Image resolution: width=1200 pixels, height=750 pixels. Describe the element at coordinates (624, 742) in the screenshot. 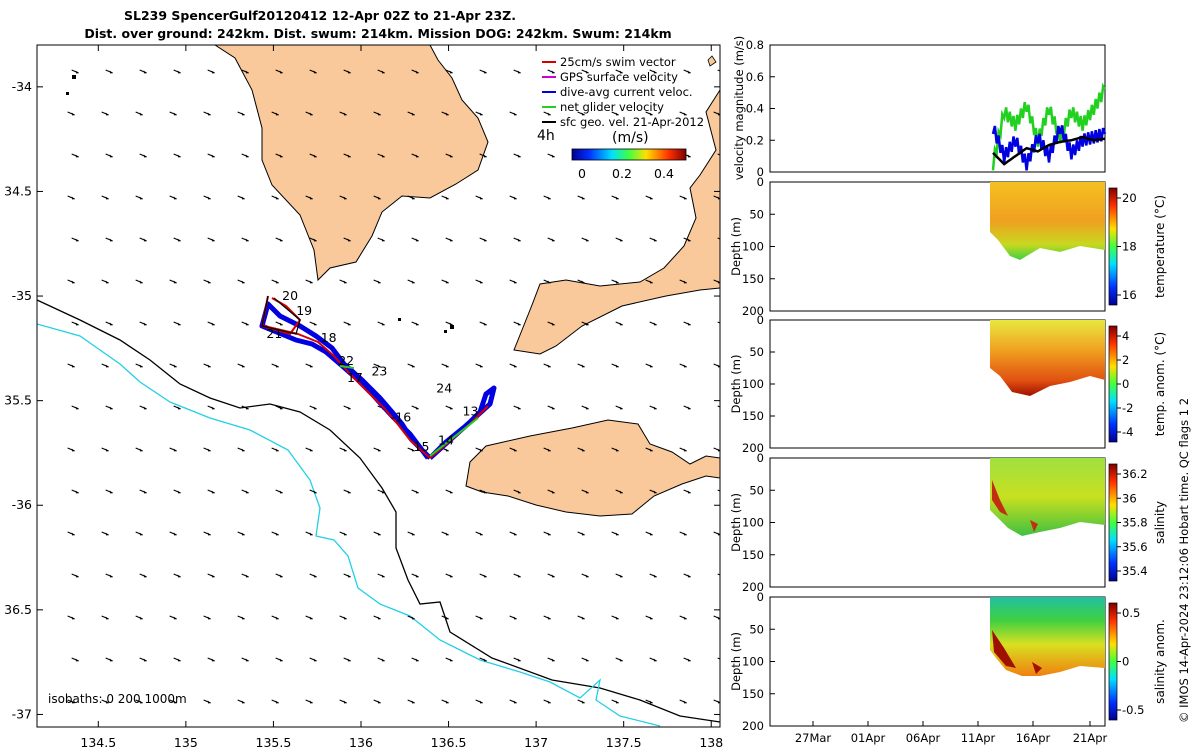

I see `lon-tick-label: 137.5` at that location.